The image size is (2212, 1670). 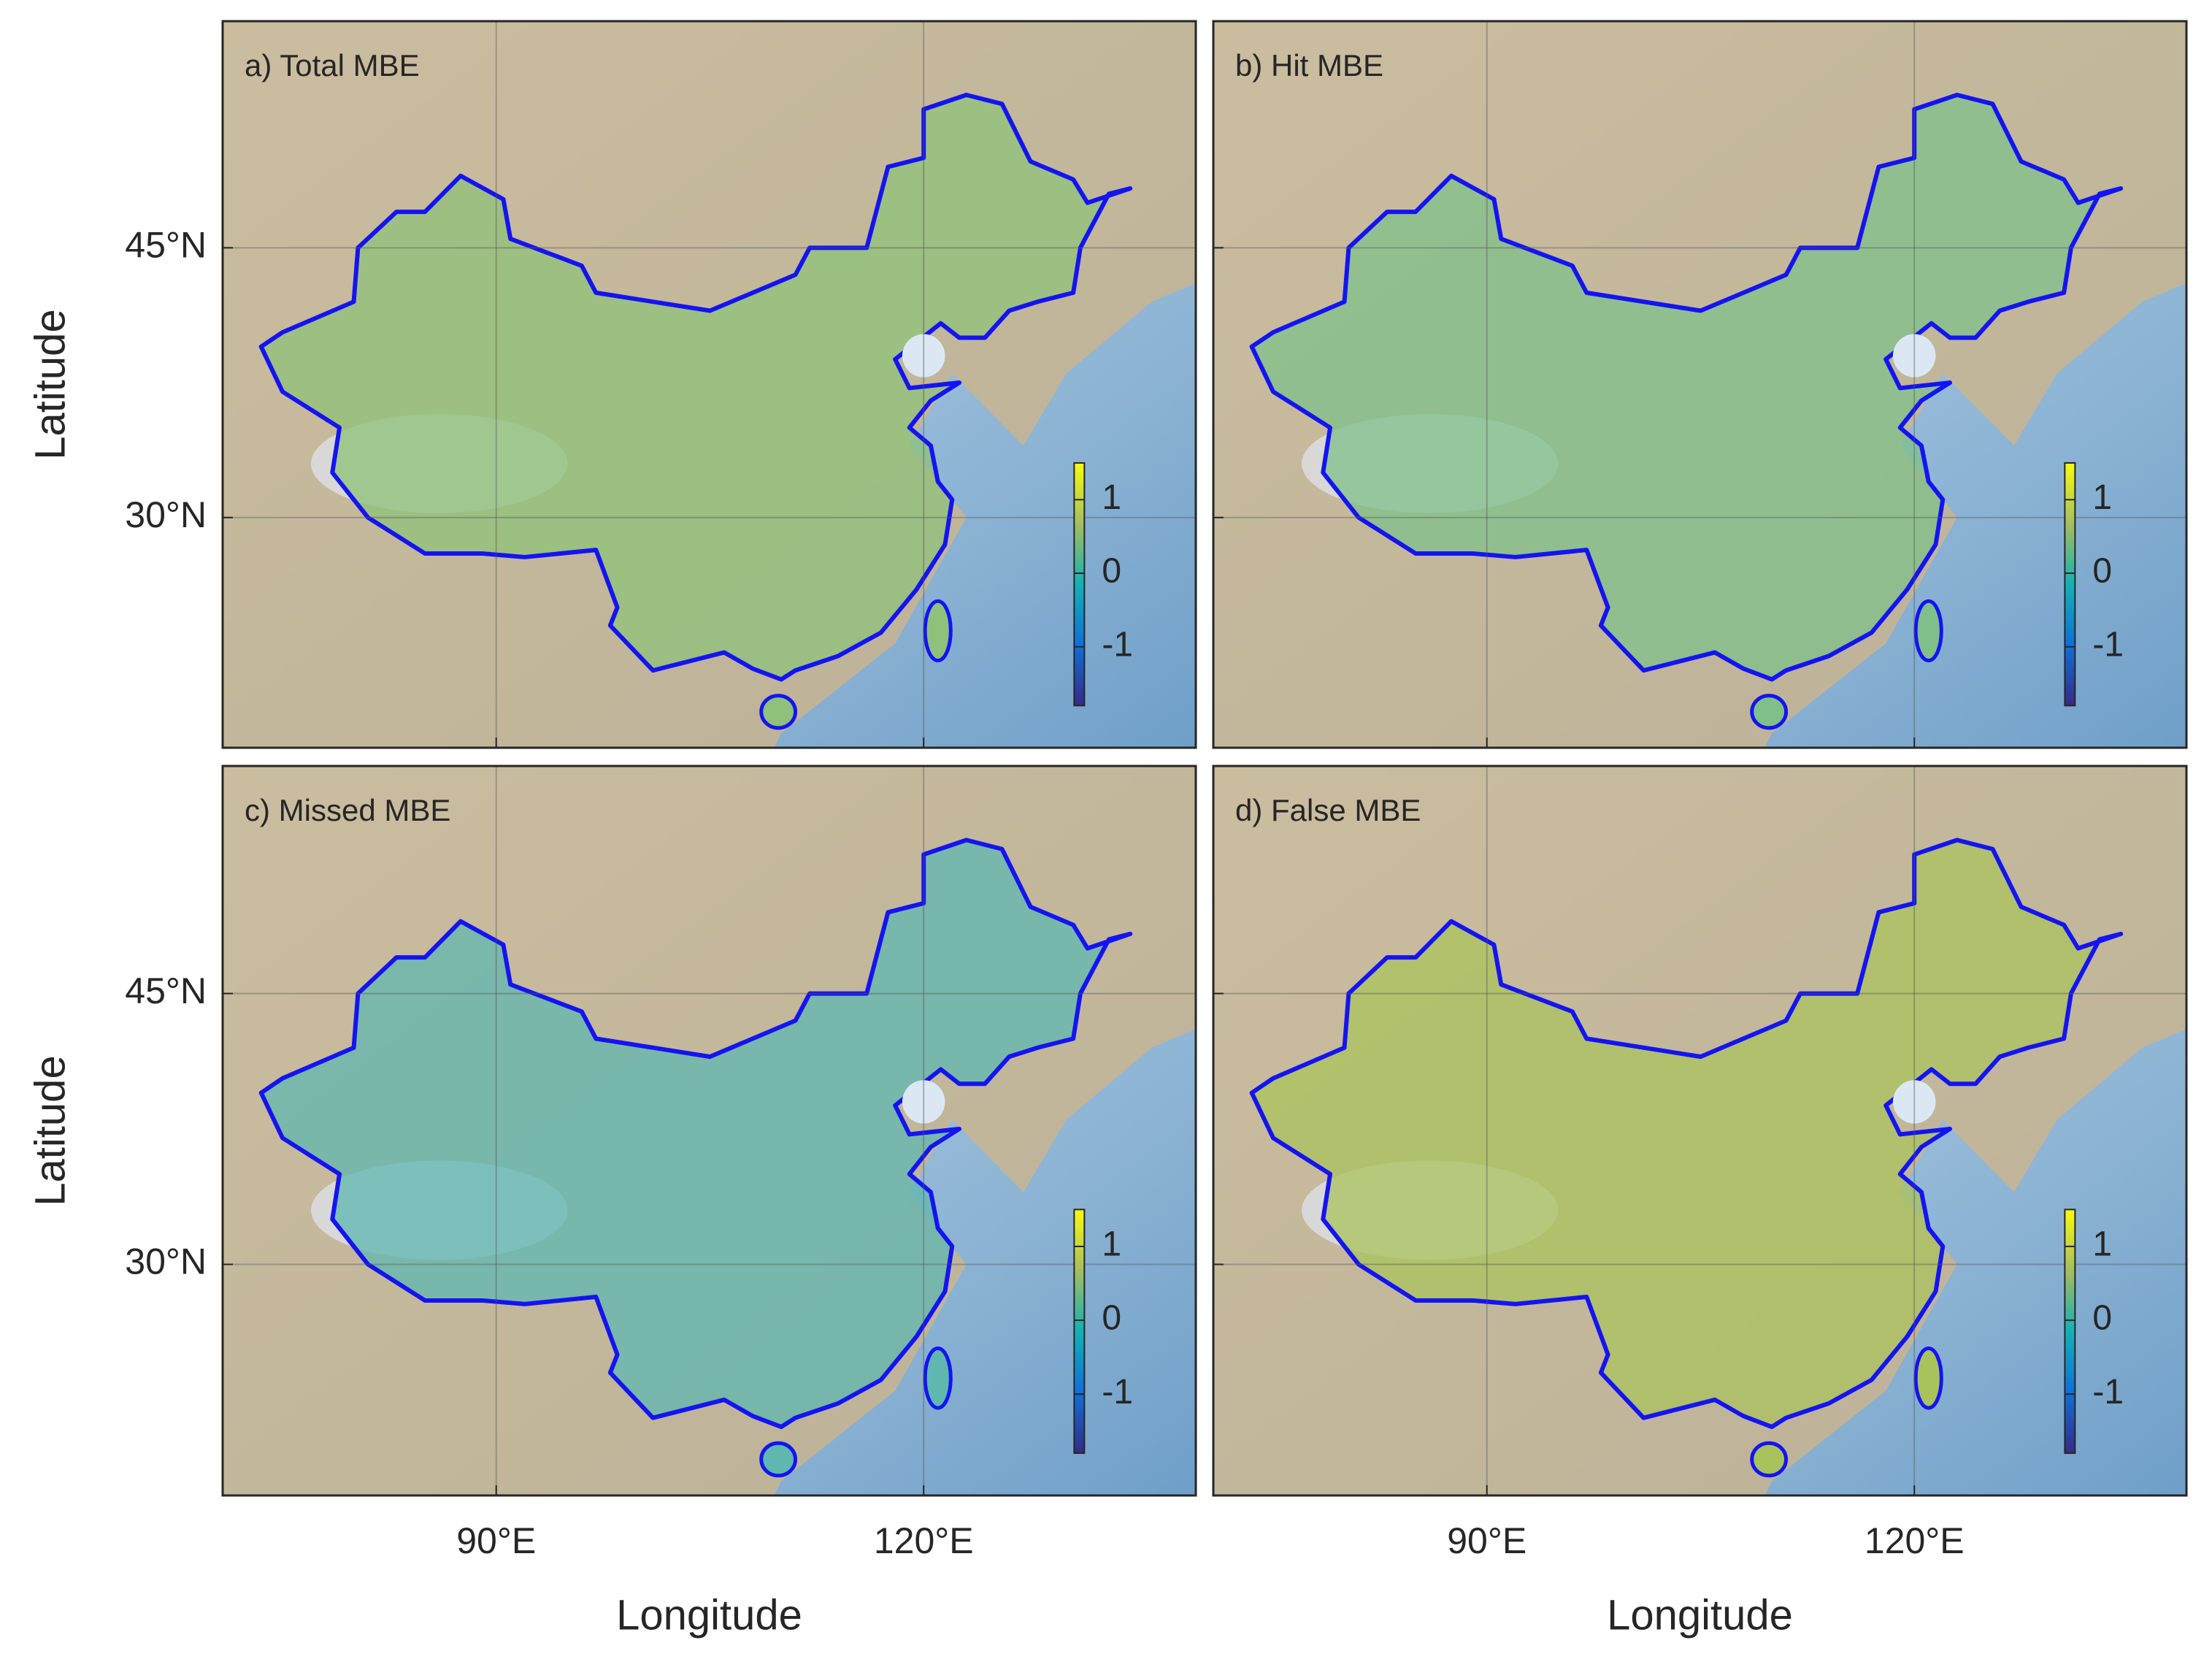 What do you see at coordinates (1309, 66) in the screenshot?
I see `panel-title: b) Hit MBE` at bounding box center [1309, 66].